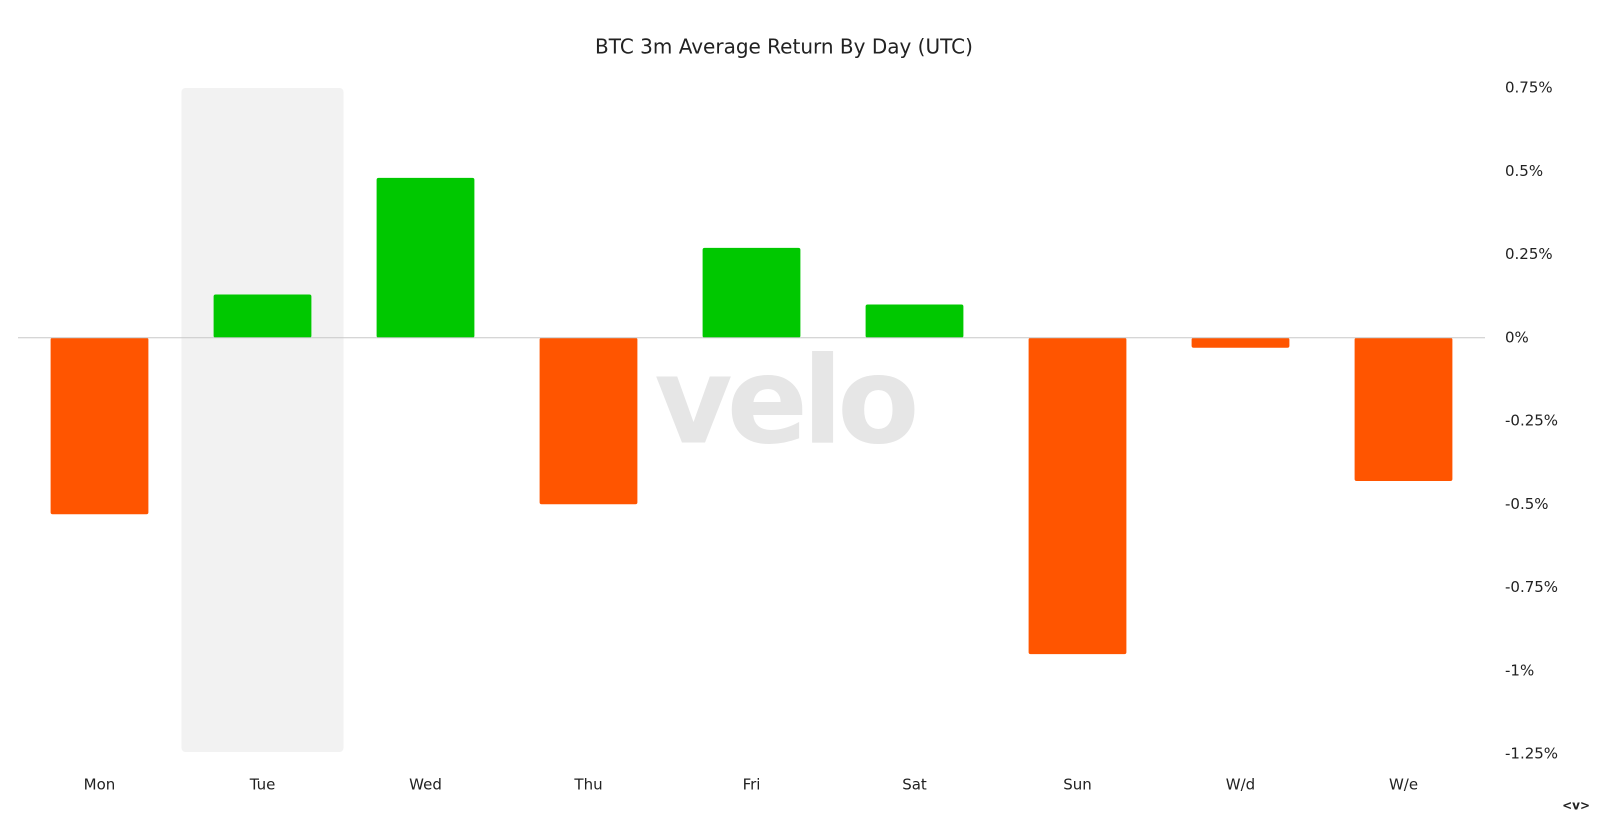  What do you see at coordinates (262, 785) in the screenshot?
I see `x-tick-label: Tue` at bounding box center [262, 785].